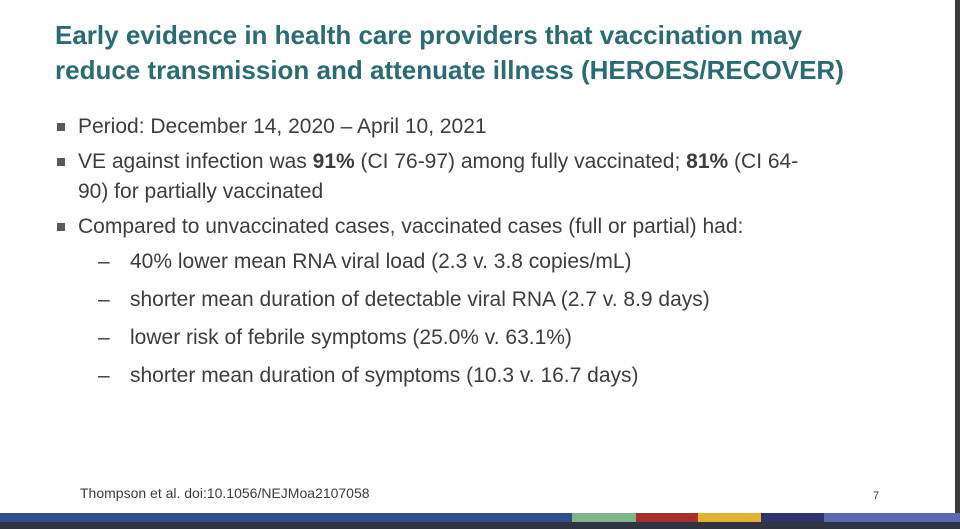 The width and height of the screenshot is (960, 529). I want to click on footer-segment-red, so click(667, 517).